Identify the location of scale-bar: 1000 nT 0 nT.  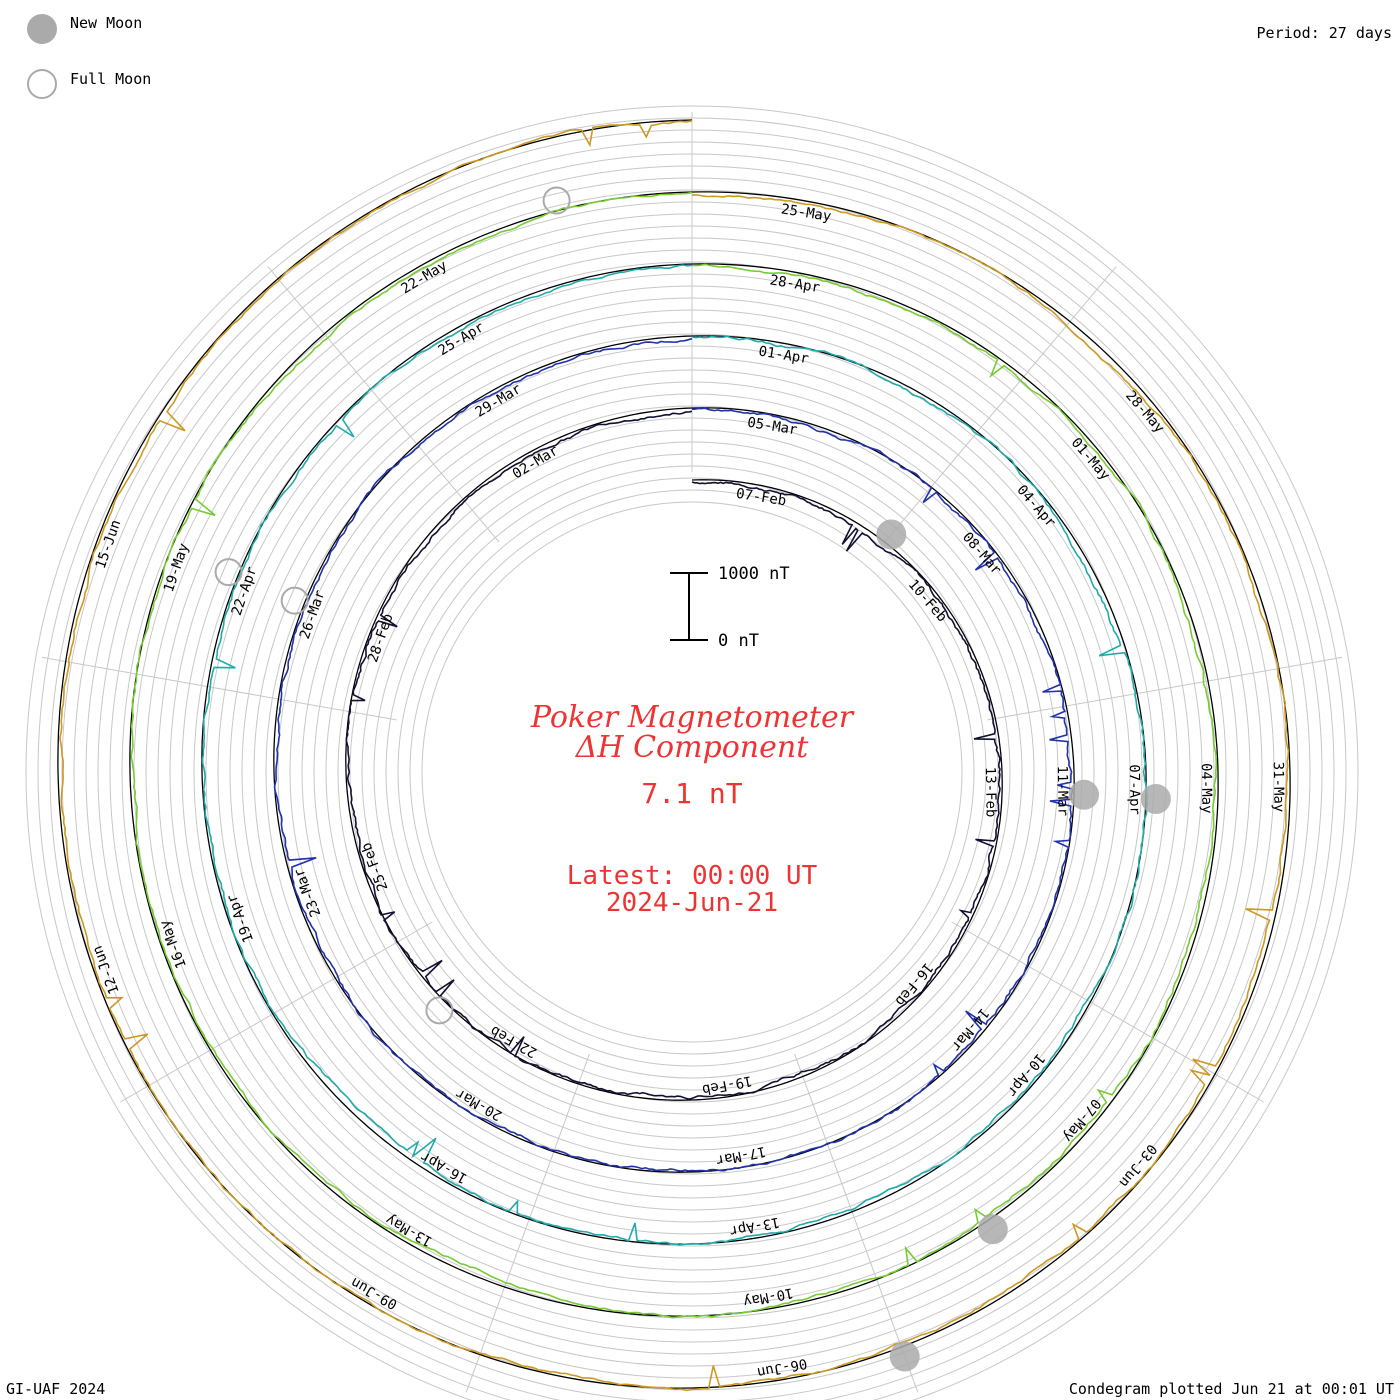
(730, 607).